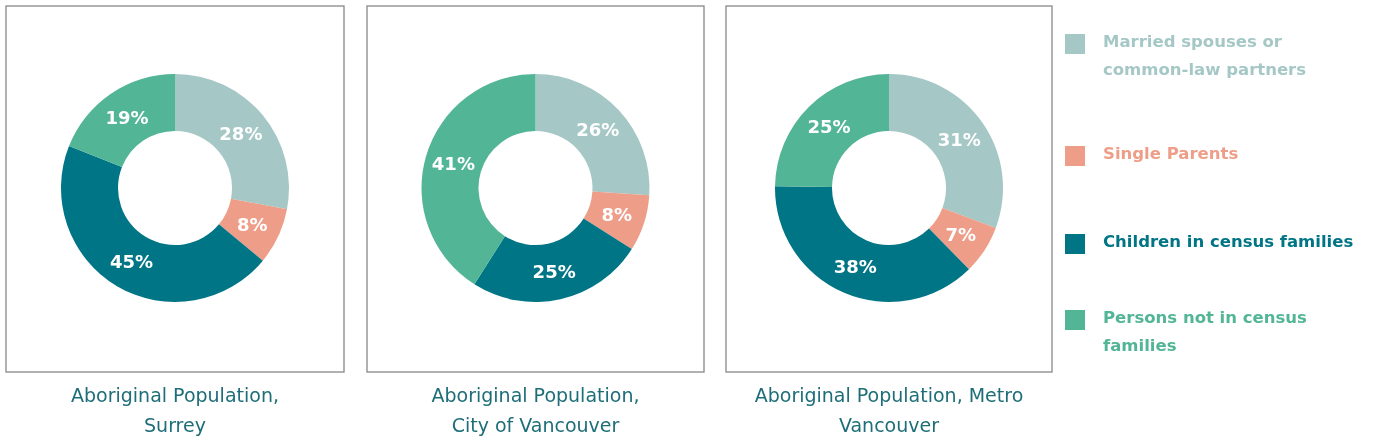  What do you see at coordinates (1229, 242) in the screenshot?
I see `legend-label: Children in census families` at bounding box center [1229, 242].